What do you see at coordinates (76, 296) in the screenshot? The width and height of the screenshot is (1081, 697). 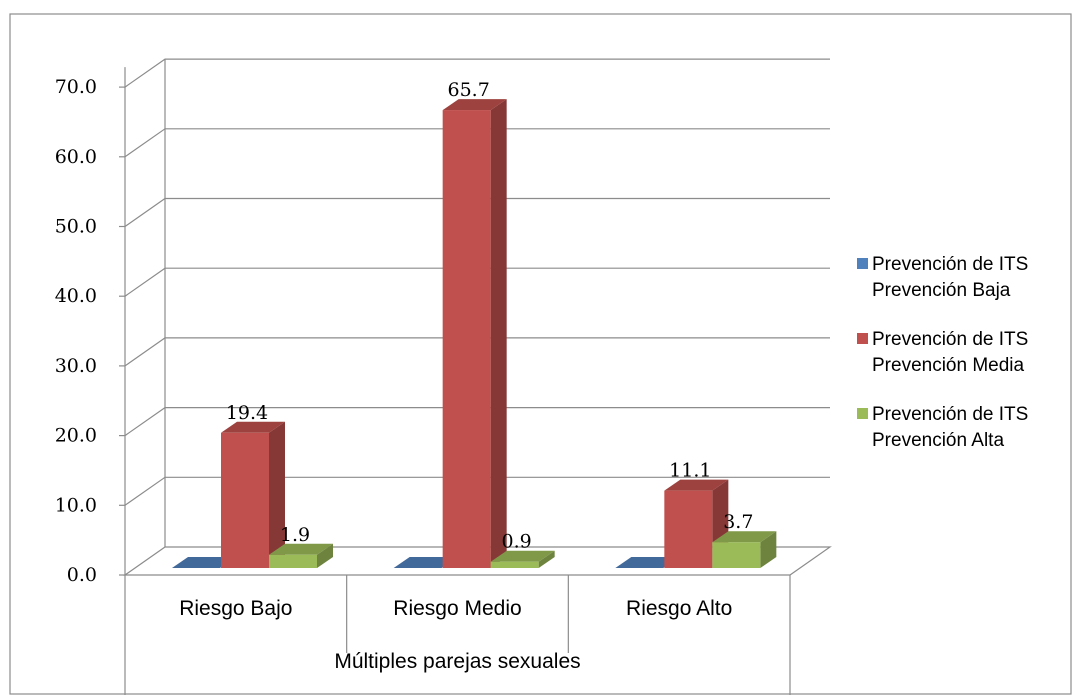 I see `y-tick-label: 40.0` at bounding box center [76, 296].